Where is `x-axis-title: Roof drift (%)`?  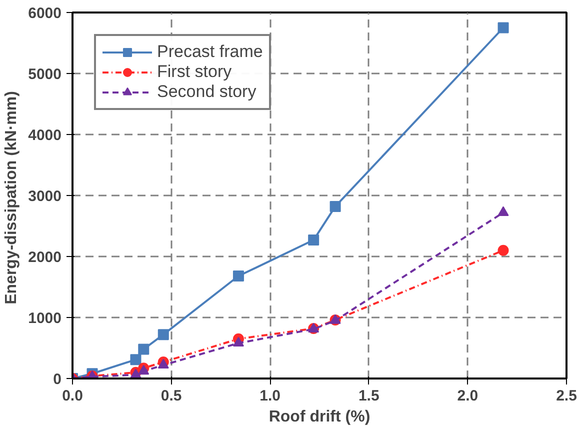
x-axis-title: Roof drift (%) is located at coordinates (319, 417).